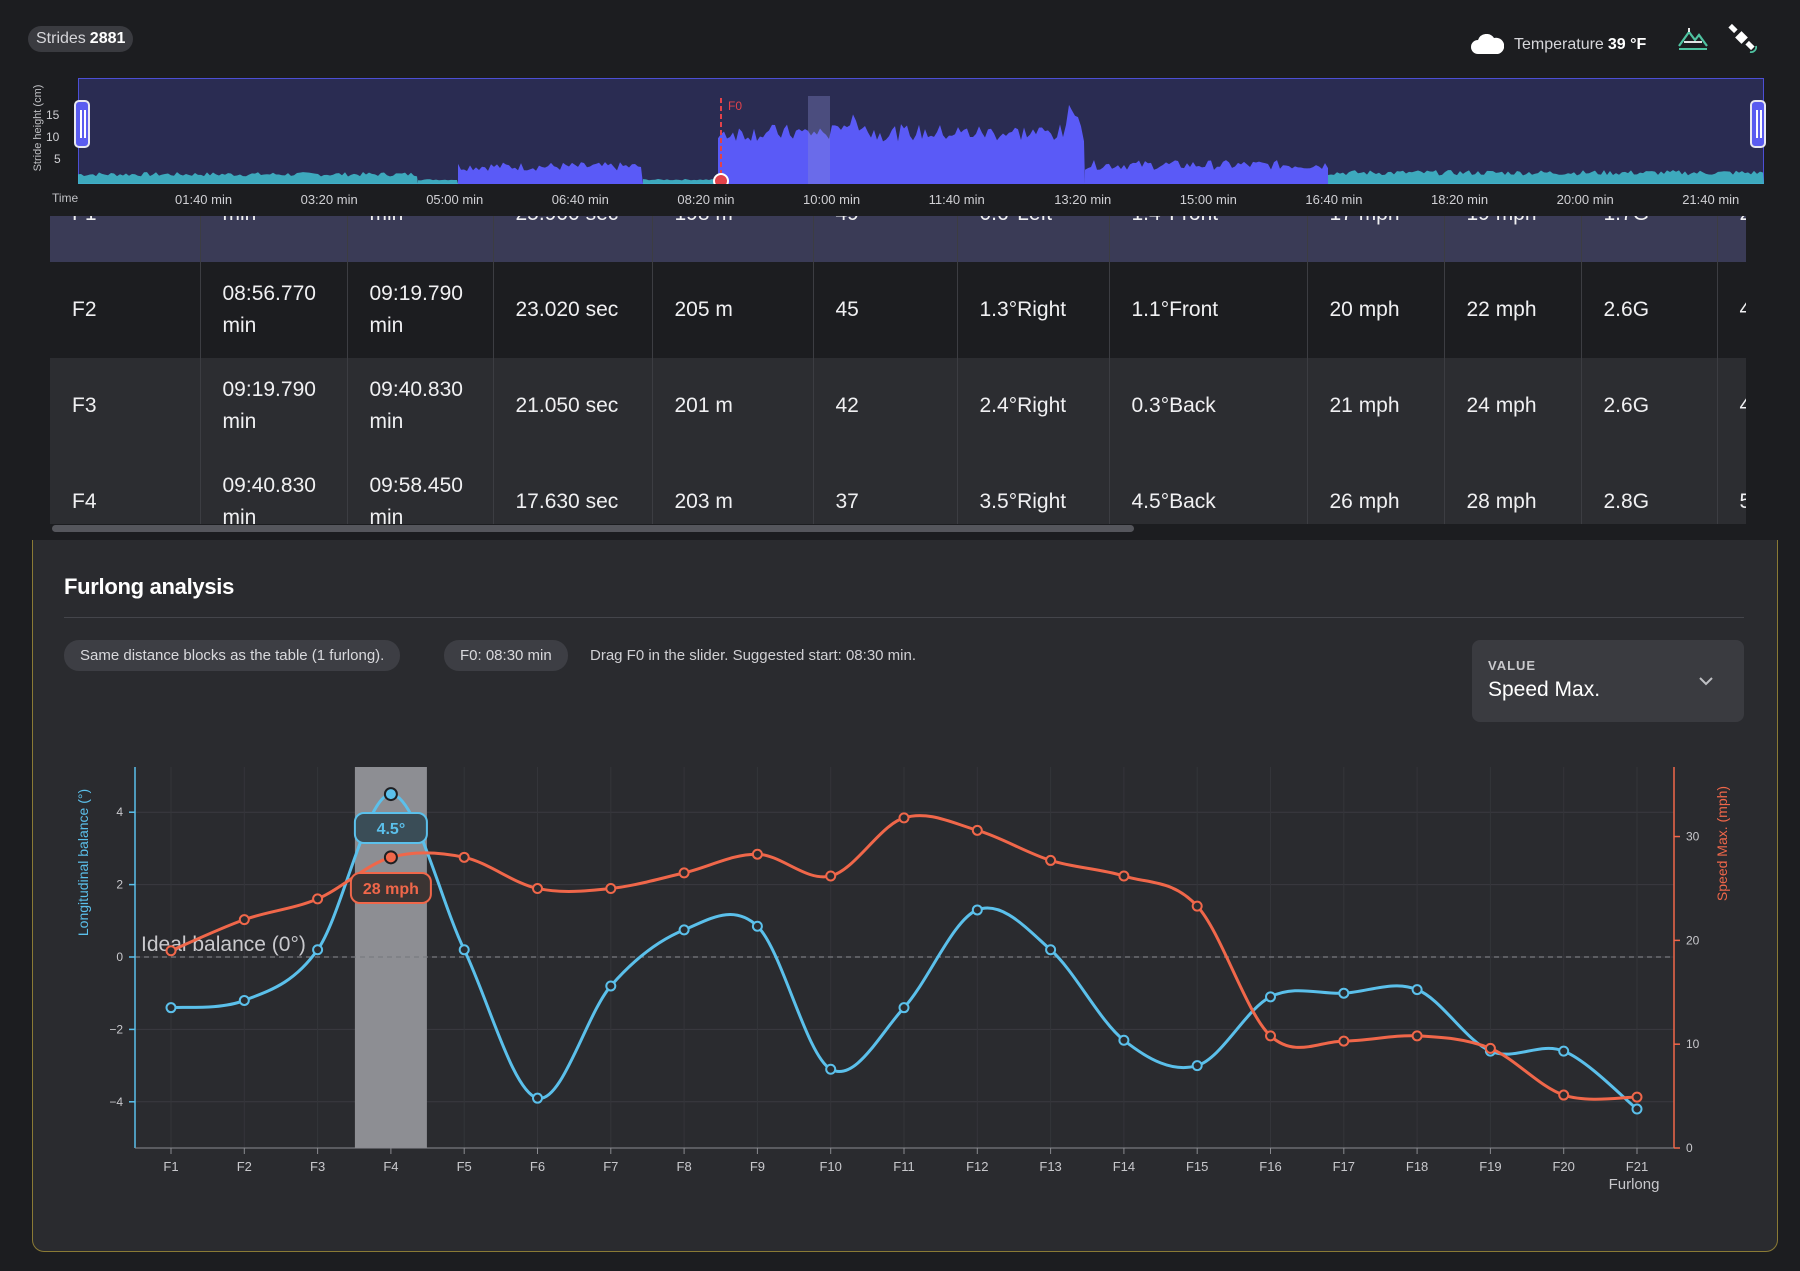 The image size is (1800, 1271). What do you see at coordinates (1585, 199) in the screenshot?
I see `overview-x-tick: 20:00 min` at bounding box center [1585, 199].